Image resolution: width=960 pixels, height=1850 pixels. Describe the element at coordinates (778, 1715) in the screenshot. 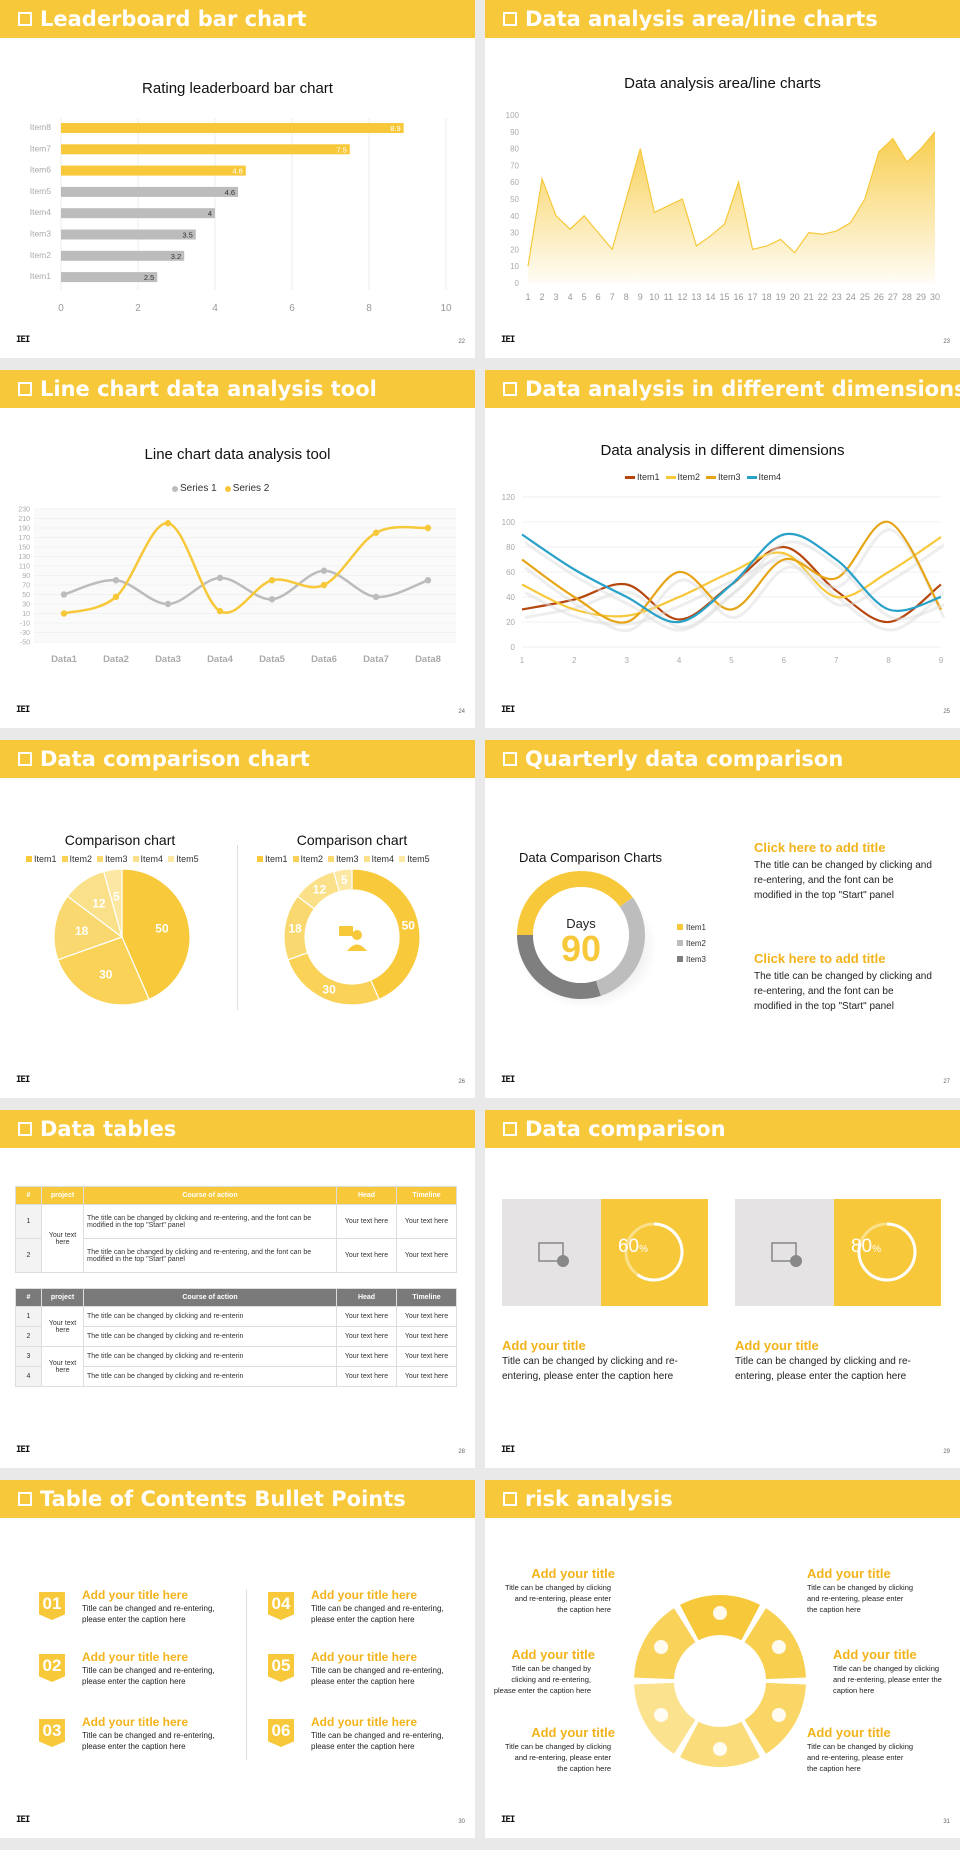

I see `people-icon` at that location.